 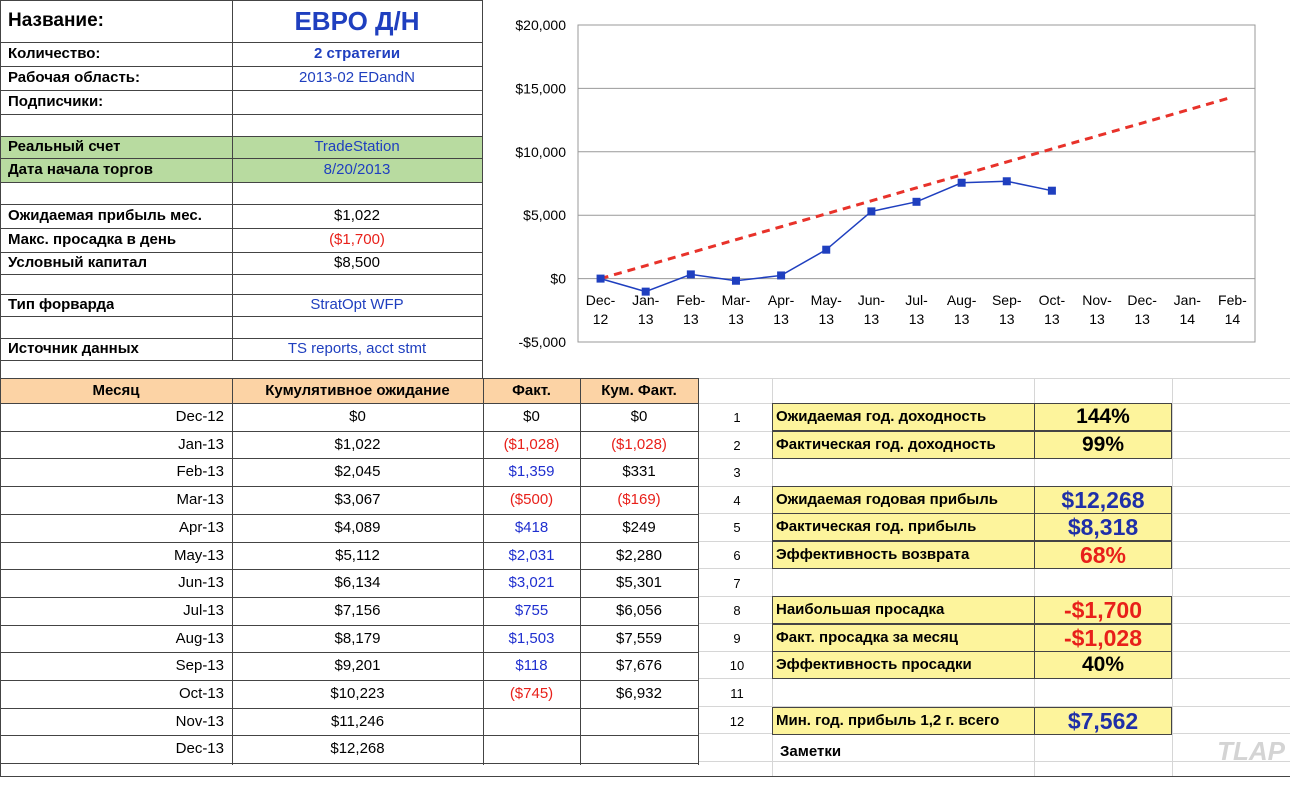 What do you see at coordinates (737, 583) in the screenshot?
I see `row-number: 7` at bounding box center [737, 583].